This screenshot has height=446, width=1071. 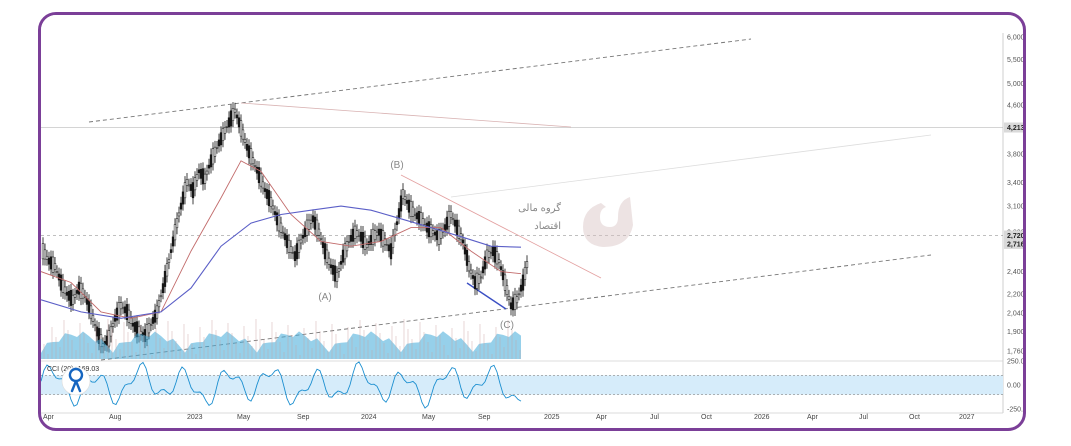 I want to click on x-tick-label: Jul, so click(x=863, y=417).